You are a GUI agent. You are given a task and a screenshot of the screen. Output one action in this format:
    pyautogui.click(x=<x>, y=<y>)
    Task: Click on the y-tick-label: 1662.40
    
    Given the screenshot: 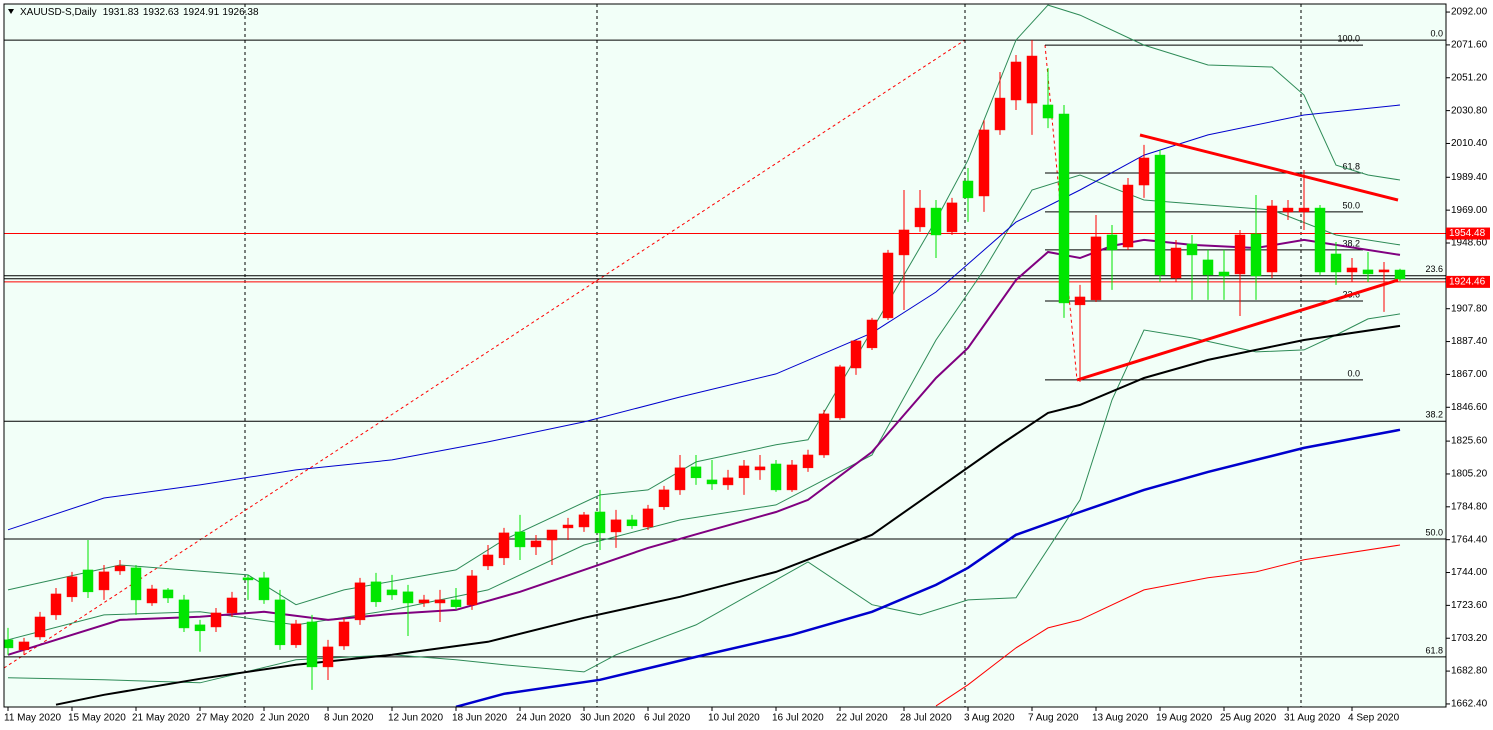 What is the action you would take?
    pyautogui.click(x=1469, y=704)
    